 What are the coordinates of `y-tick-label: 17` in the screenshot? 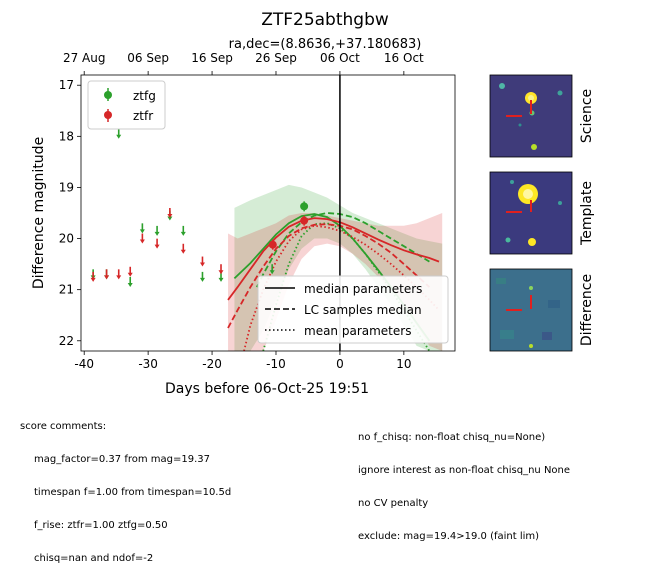 It's located at (66, 85).